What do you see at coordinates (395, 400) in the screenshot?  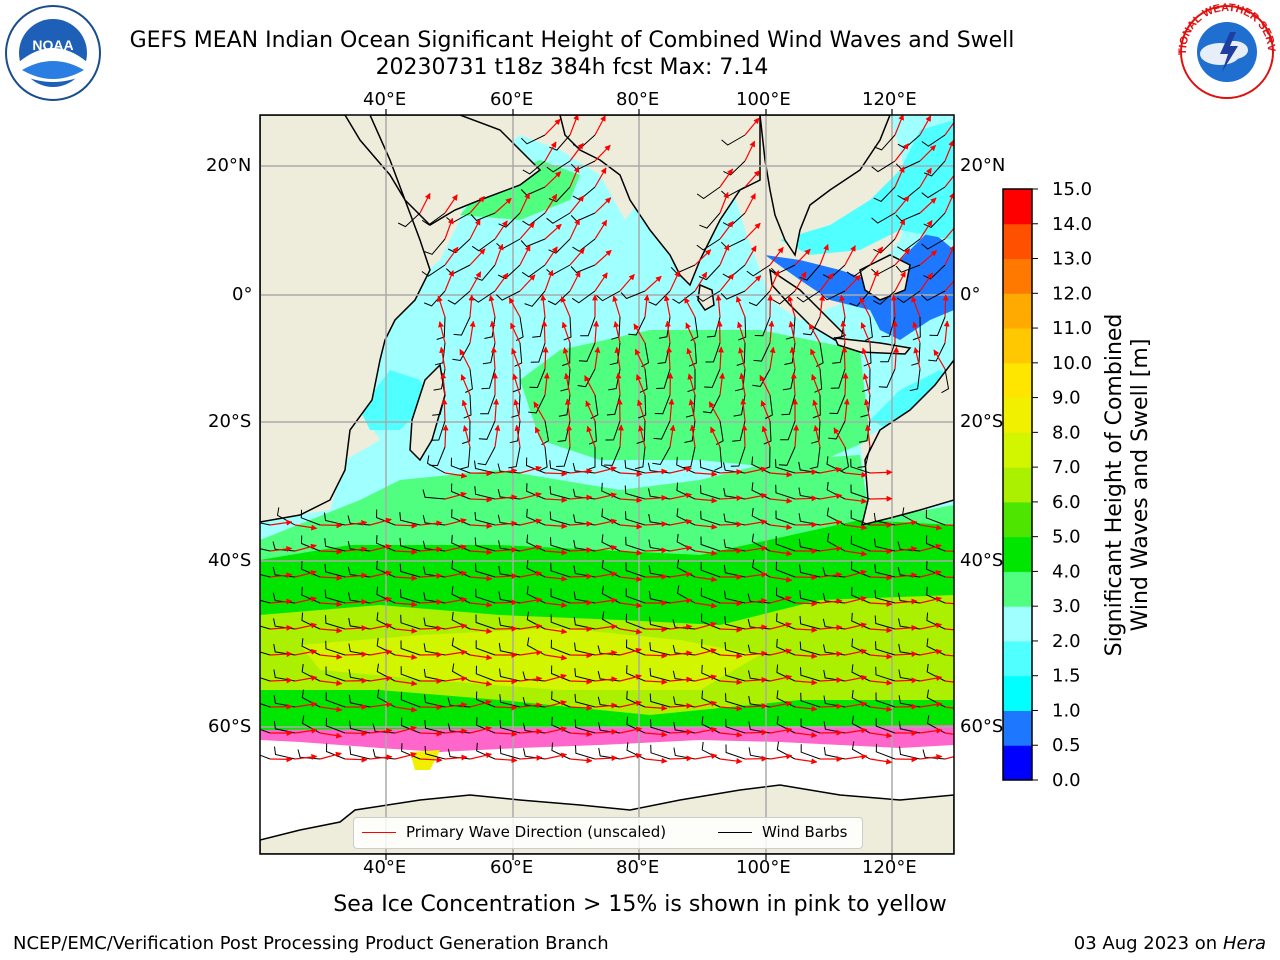 I see `madagascar-coast-cyan` at bounding box center [395, 400].